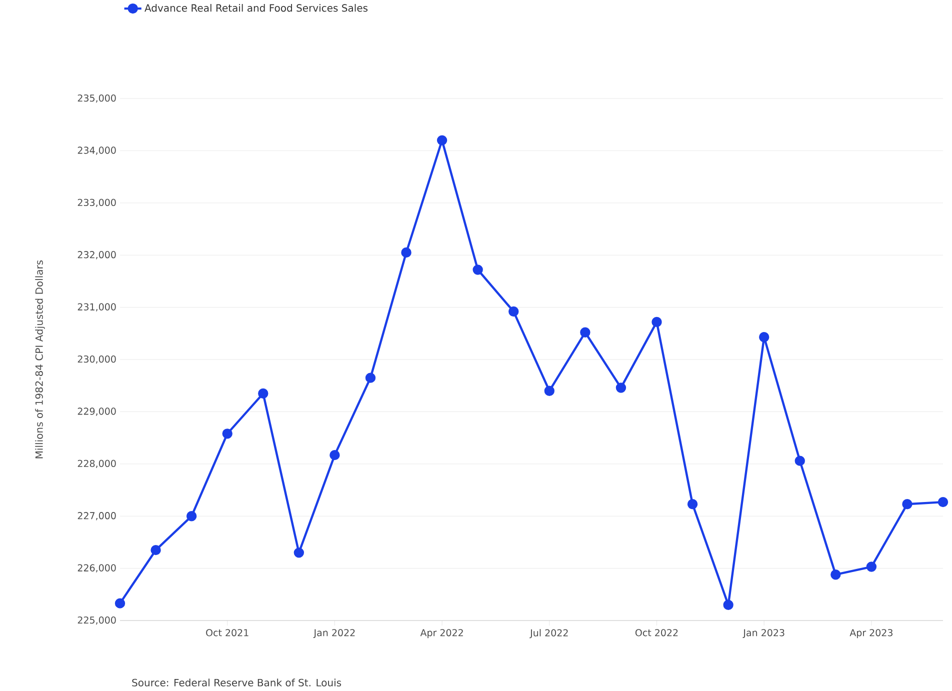 The width and height of the screenshot is (952, 691). Describe the element at coordinates (227, 632) in the screenshot. I see `x-tick-label: Oct 2021` at that location.